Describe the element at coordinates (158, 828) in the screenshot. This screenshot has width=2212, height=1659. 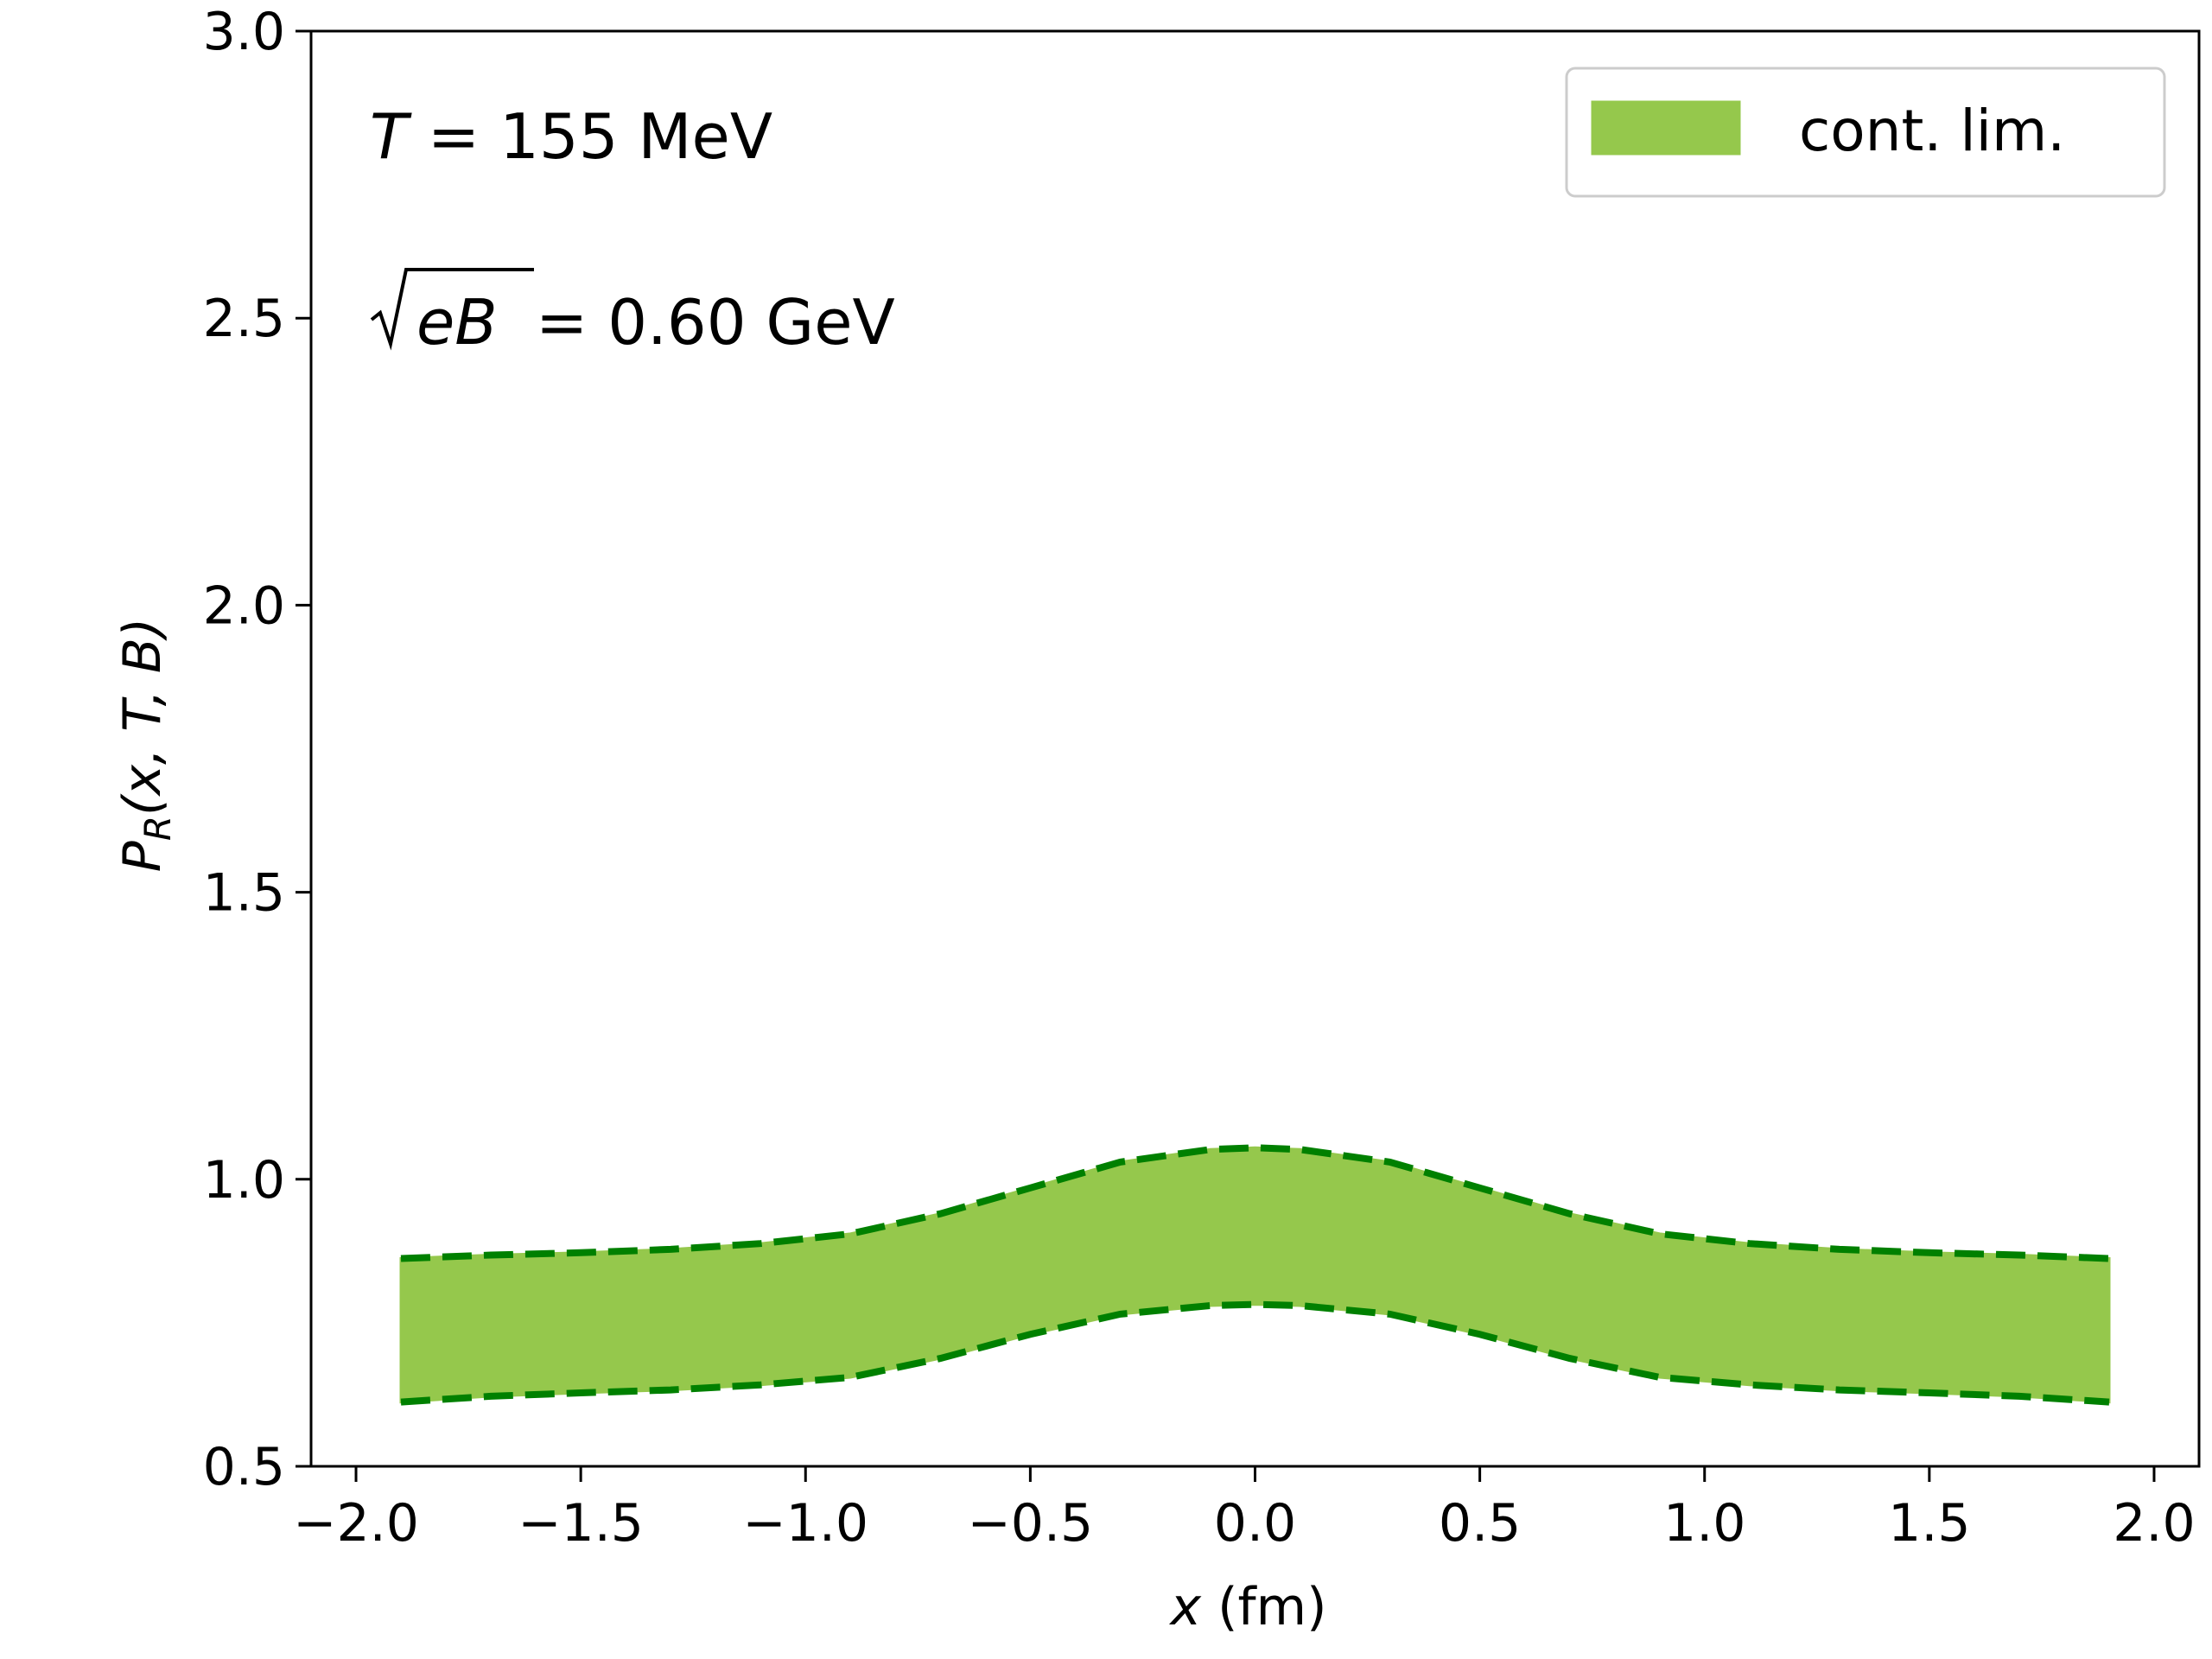
I see `y-axis-label-sub: R` at that location.